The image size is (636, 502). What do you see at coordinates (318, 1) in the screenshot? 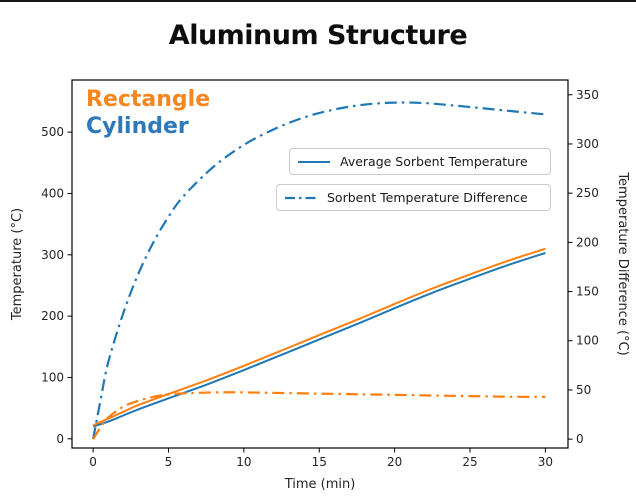
I see `window-top-edge` at bounding box center [318, 1].